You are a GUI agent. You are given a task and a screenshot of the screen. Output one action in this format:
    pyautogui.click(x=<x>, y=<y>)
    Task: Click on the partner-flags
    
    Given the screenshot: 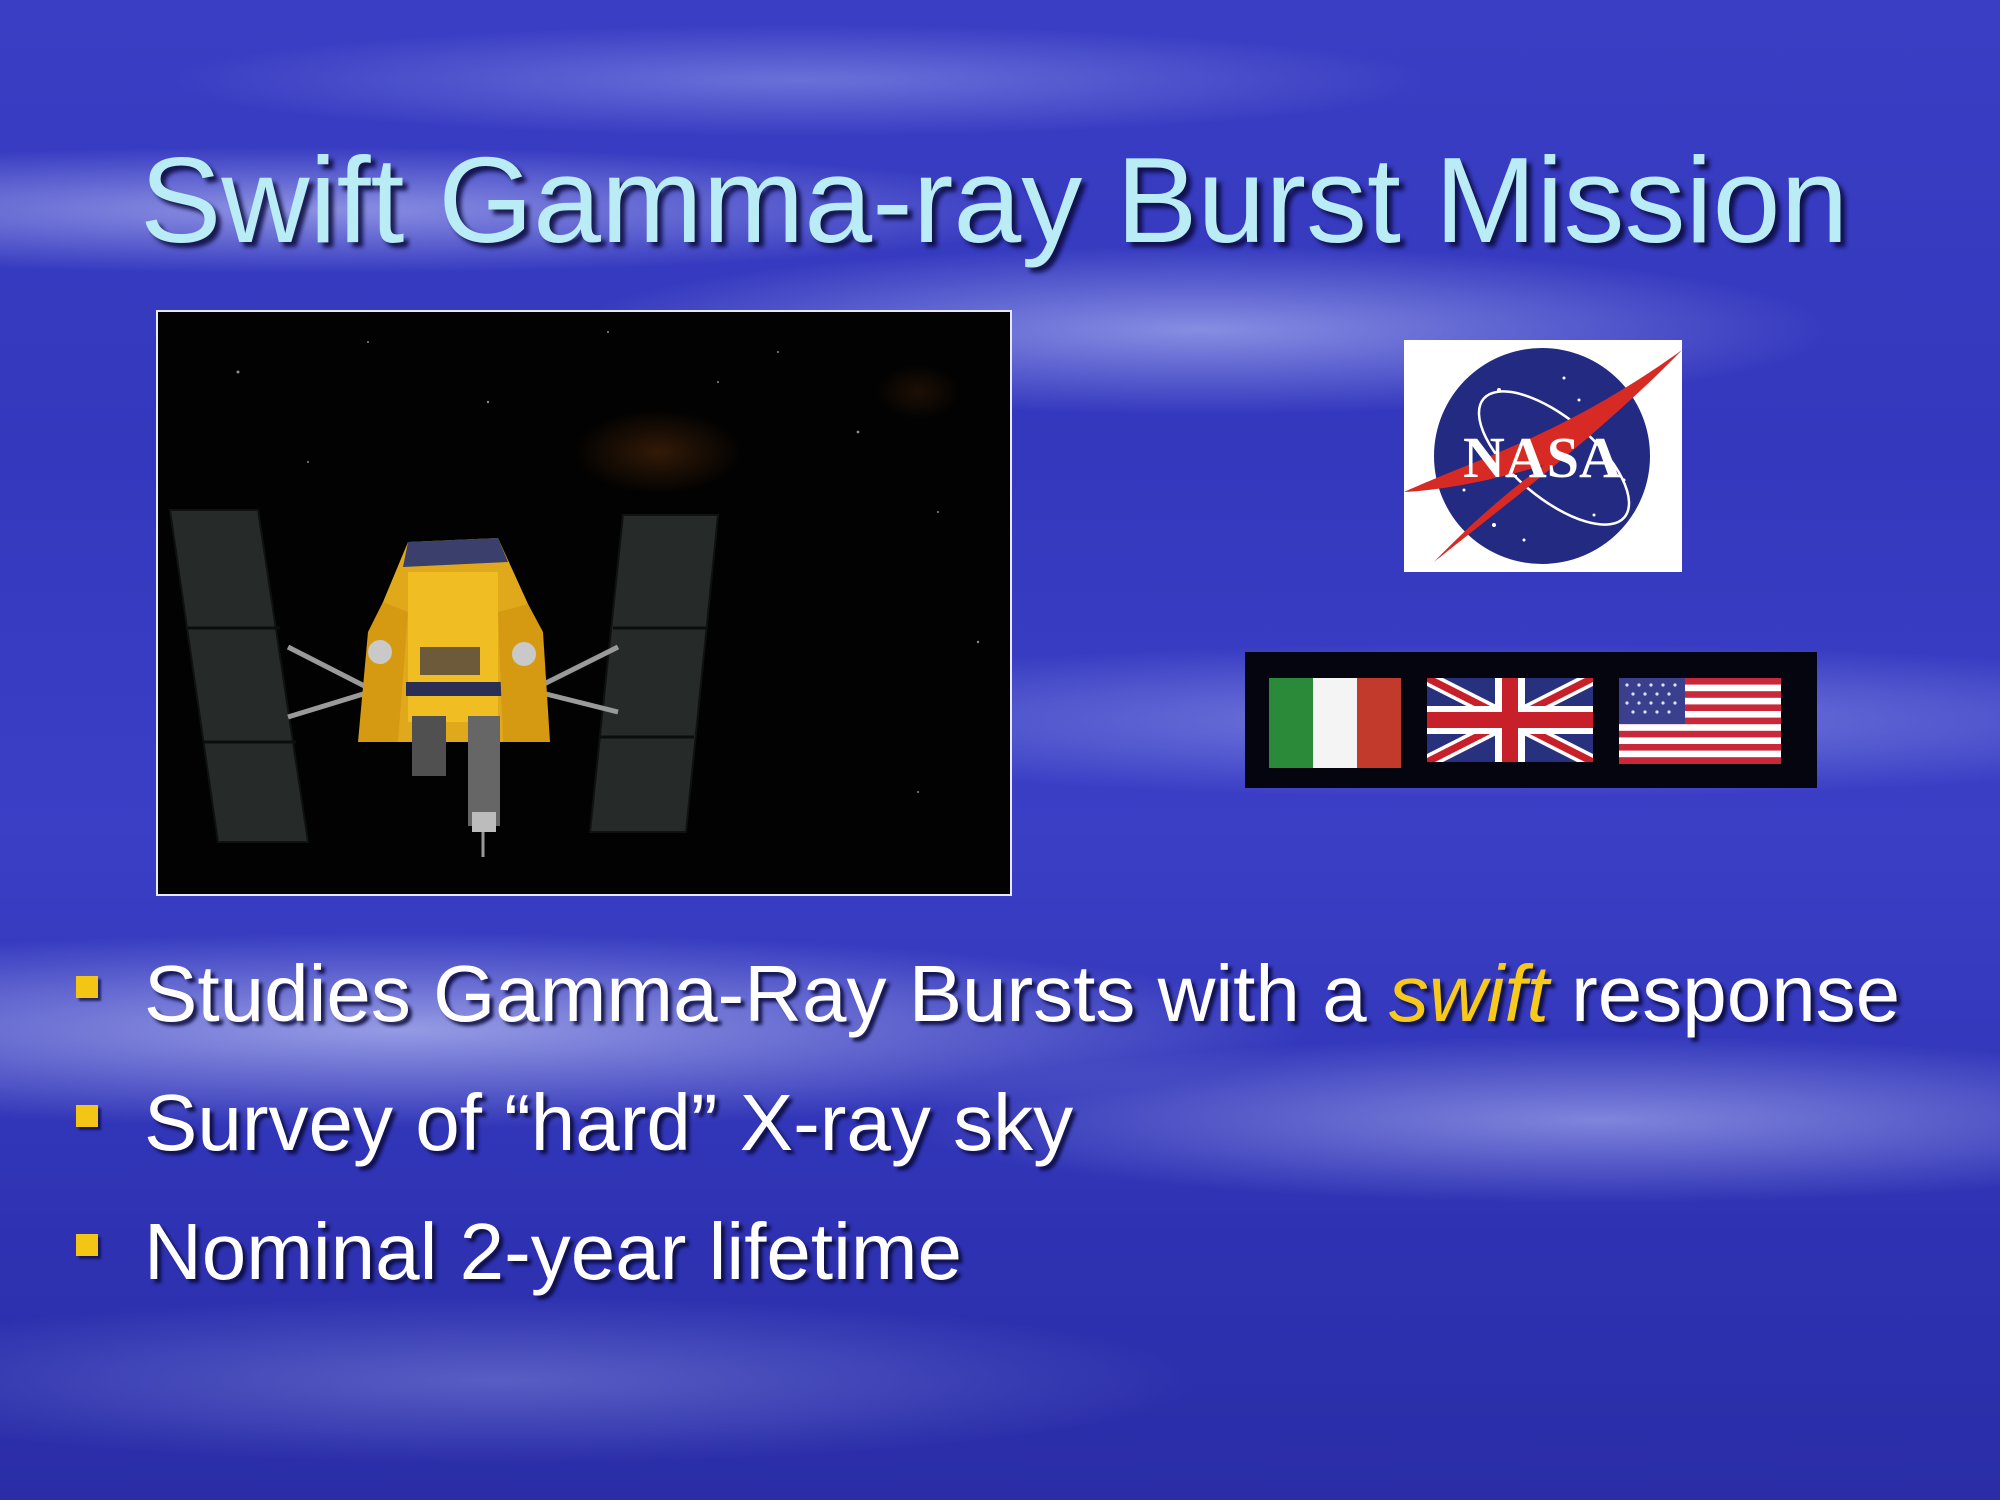 What is the action you would take?
    pyautogui.click(x=1531, y=720)
    